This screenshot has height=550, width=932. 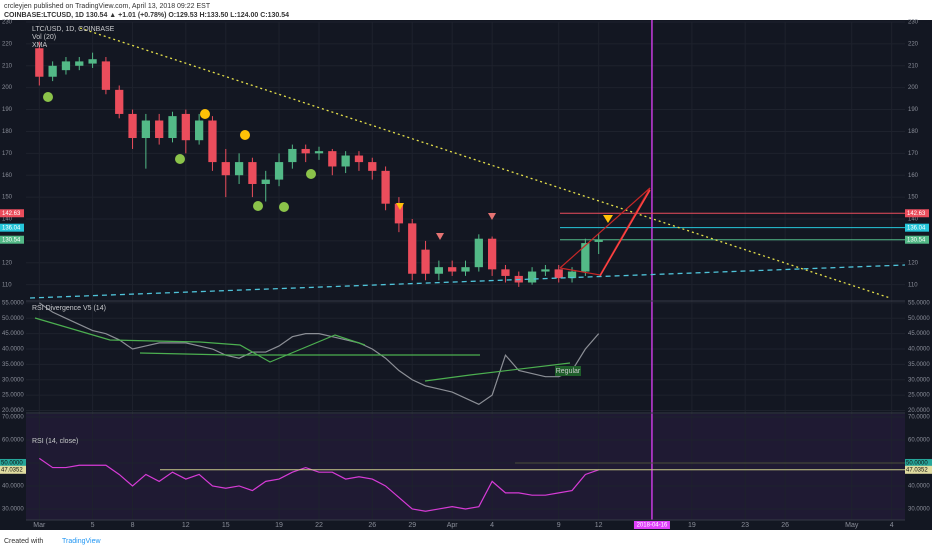 What do you see at coordinates (913, 66) in the screenshot?
I see `y-tick-label: 210` at bounding box center [913, 66].